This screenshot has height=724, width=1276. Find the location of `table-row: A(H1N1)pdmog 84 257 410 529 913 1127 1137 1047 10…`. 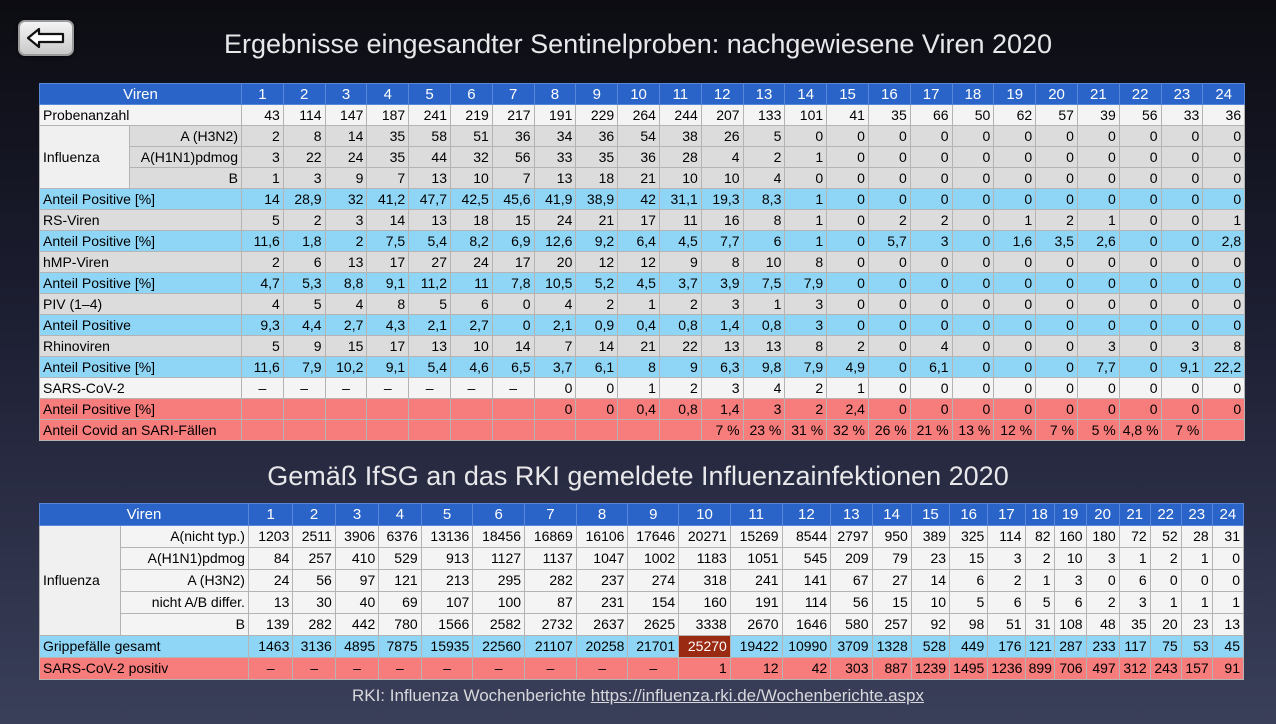

table-row: A(H1N1)pdmog 84 257 410 529 913 1127 1137 1047 10… is located at coordinates (642, 558).